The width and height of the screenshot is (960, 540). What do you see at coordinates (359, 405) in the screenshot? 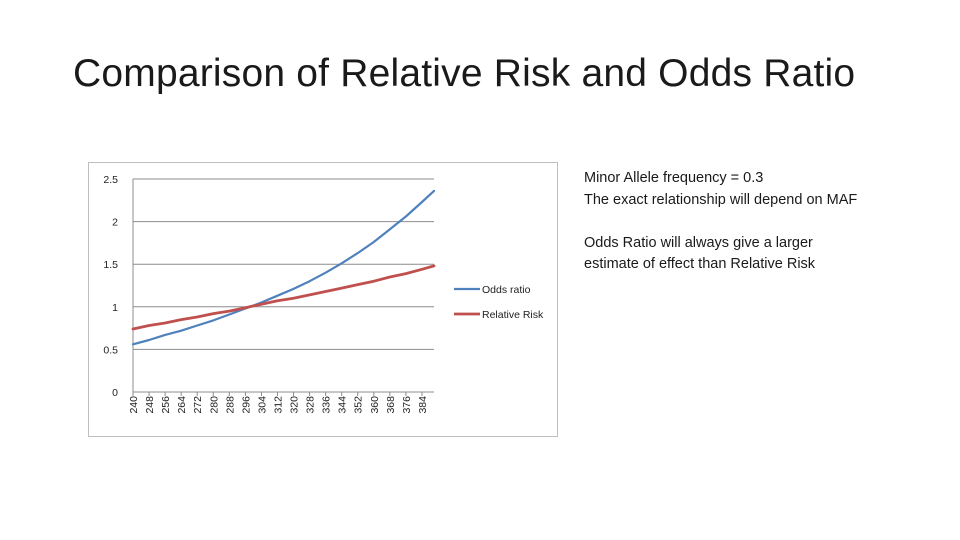
I see `x-tick-label: 352` at bounding box center [359, 405].